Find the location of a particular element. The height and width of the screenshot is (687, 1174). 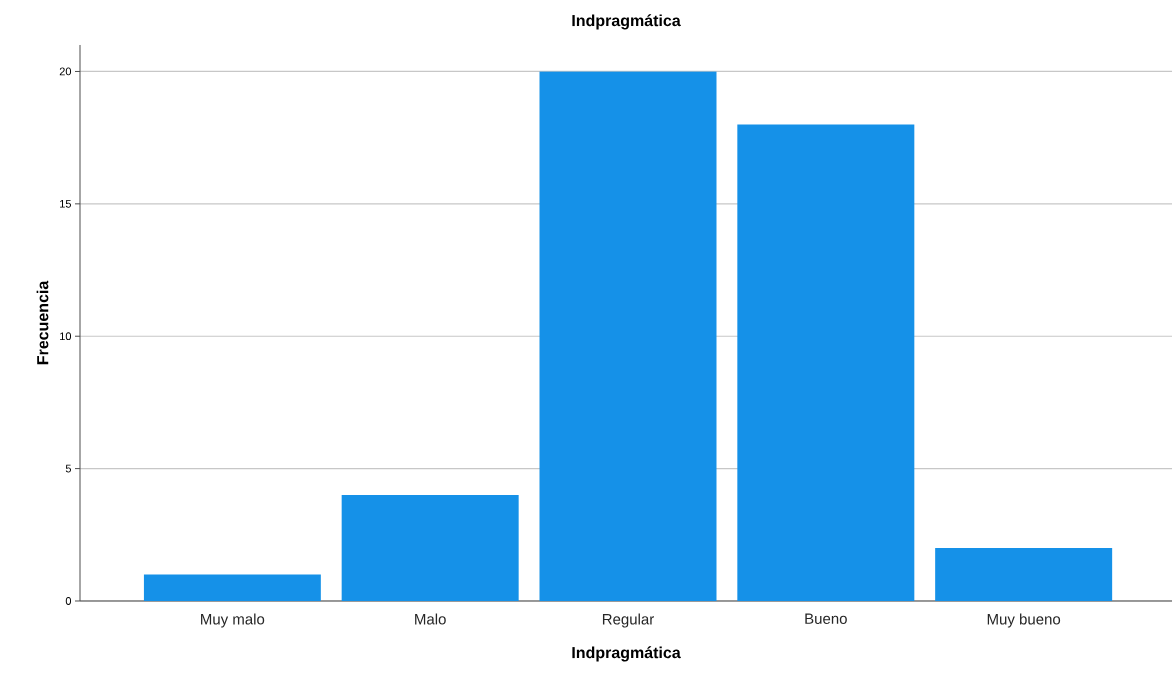

y-tick-label: 20 is located at coordinates (65, 71).